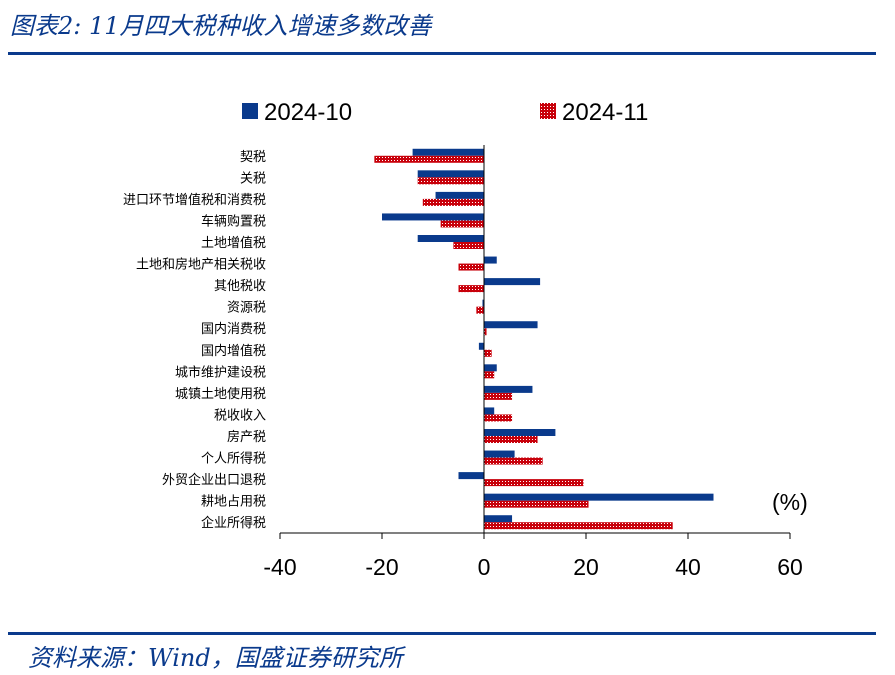 Image resolution: width=895 pixels, height=675 pixels. I want to click on unit-label: (%), so click(790, 502).